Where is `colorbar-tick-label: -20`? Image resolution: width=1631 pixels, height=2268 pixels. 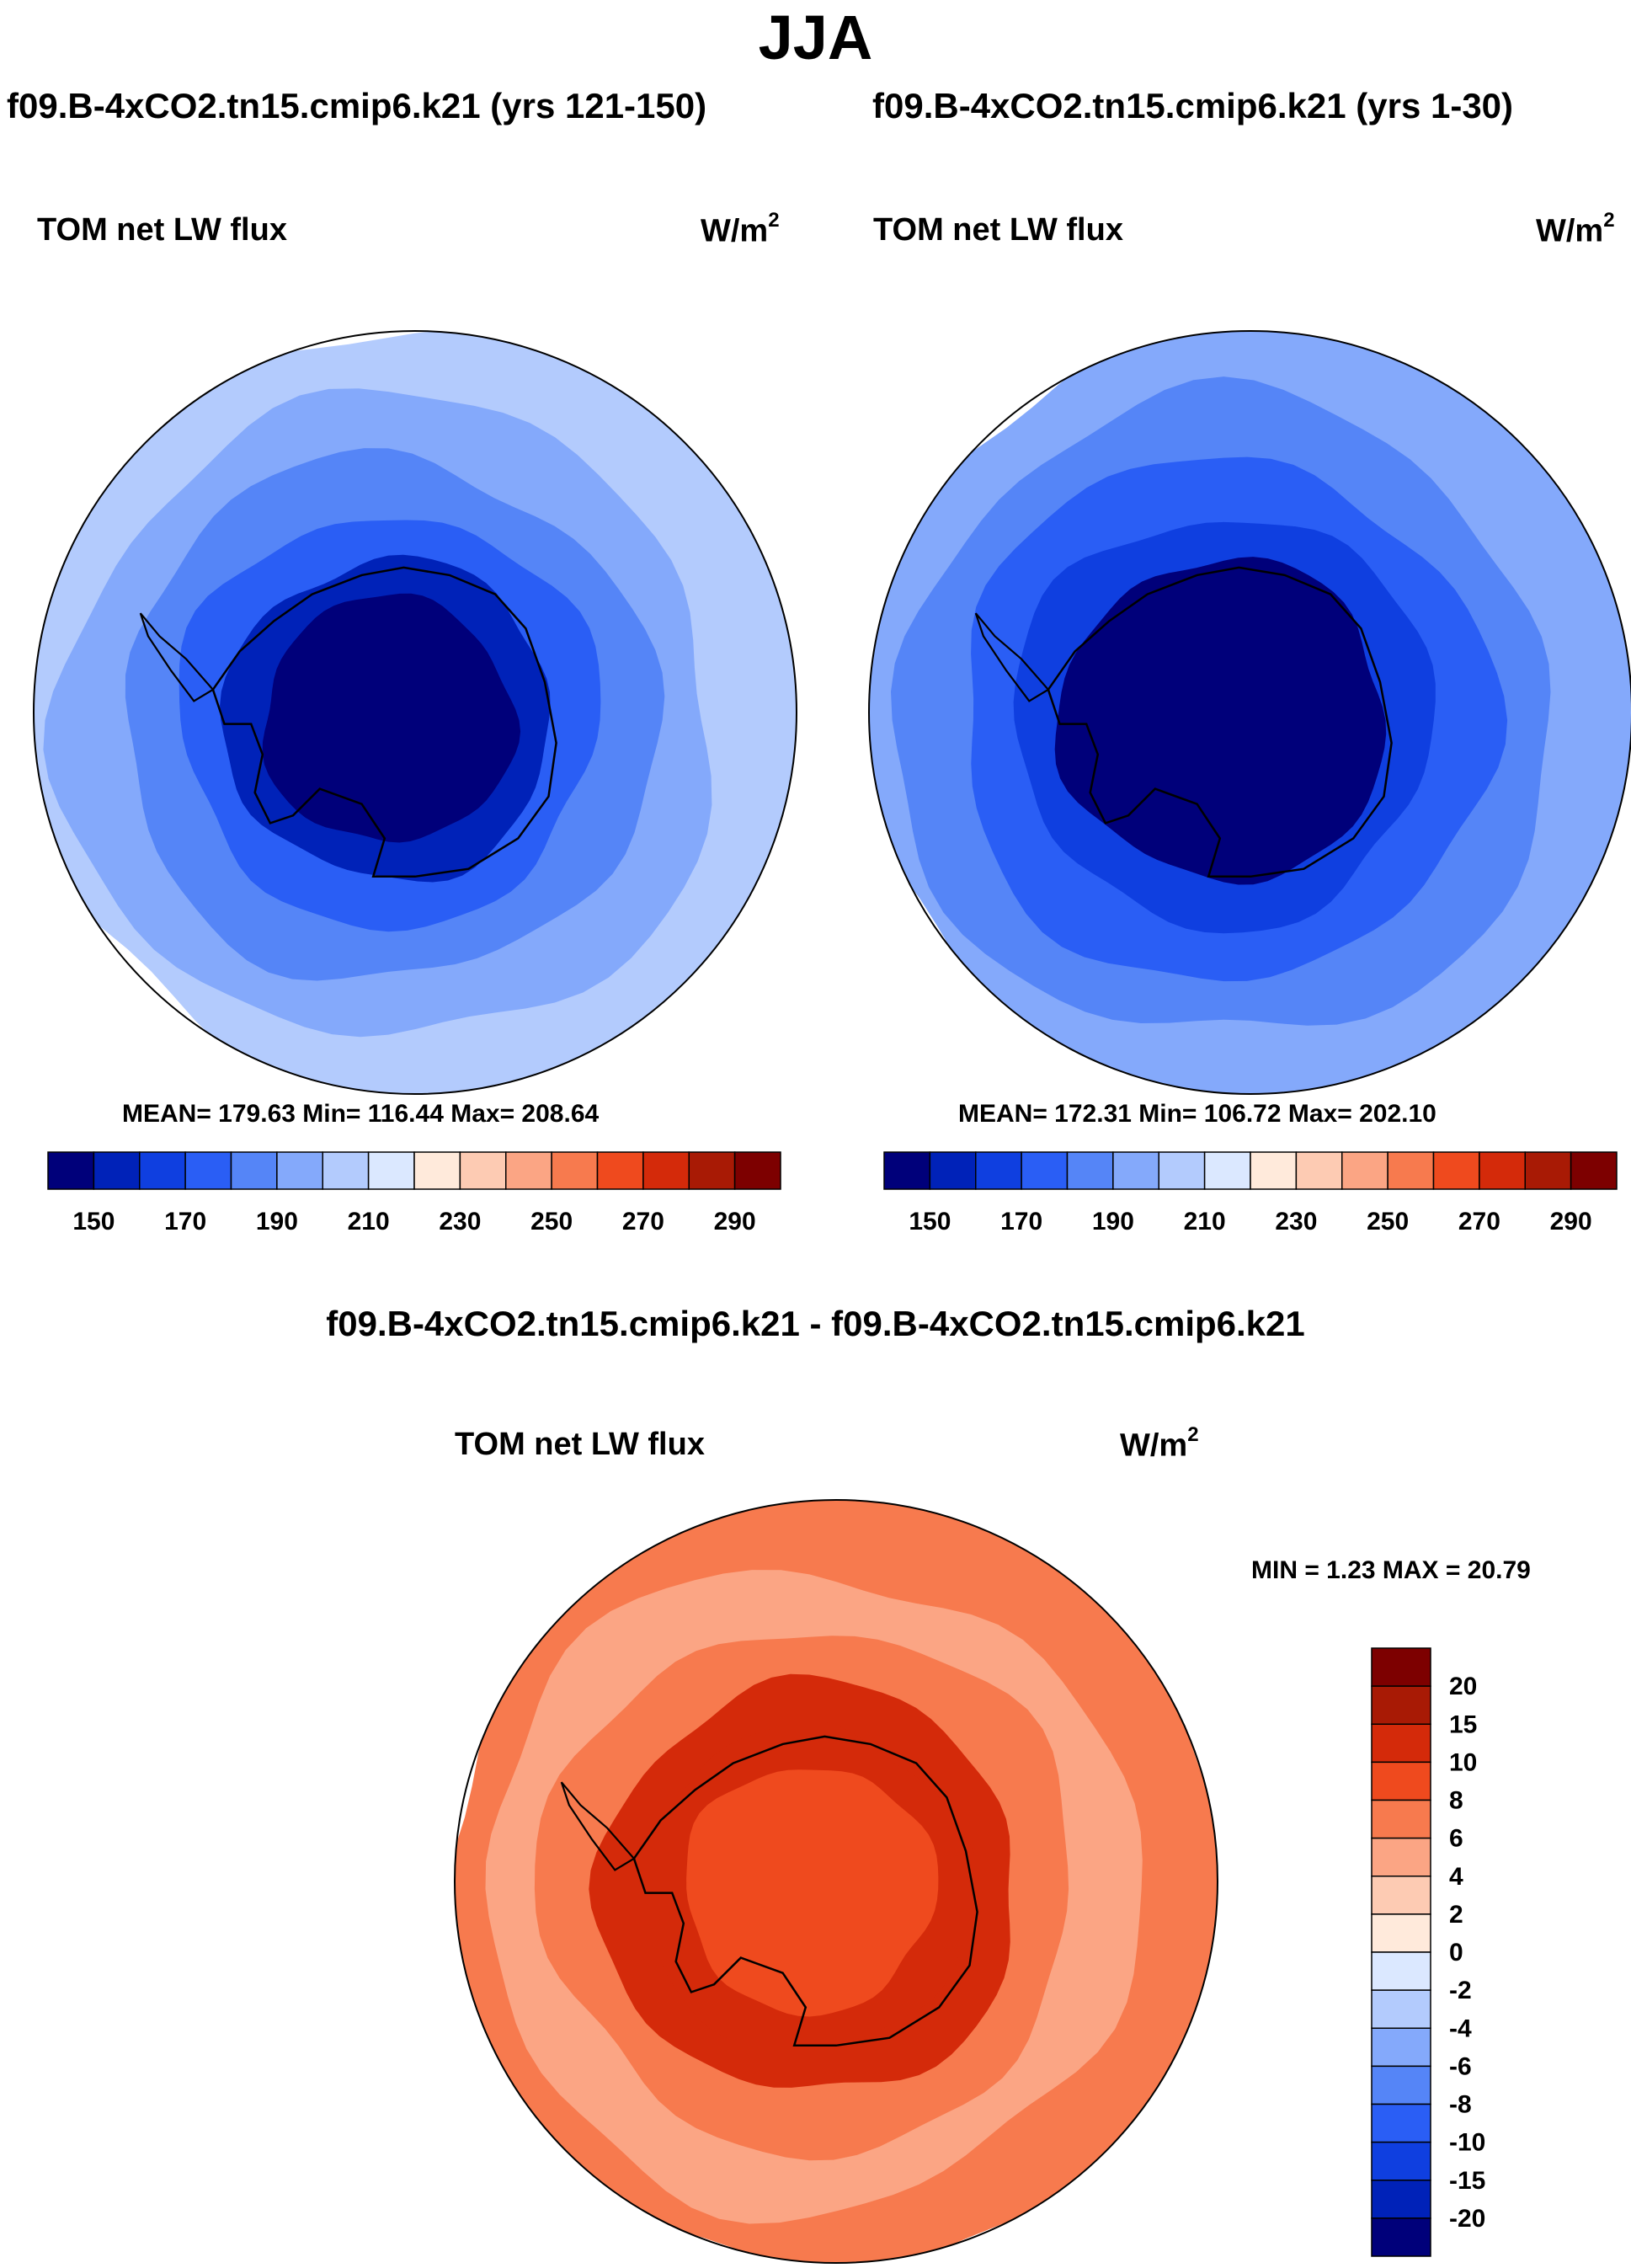
colorbar-tick-label: -20 is located at coordinates (1467, 2219).